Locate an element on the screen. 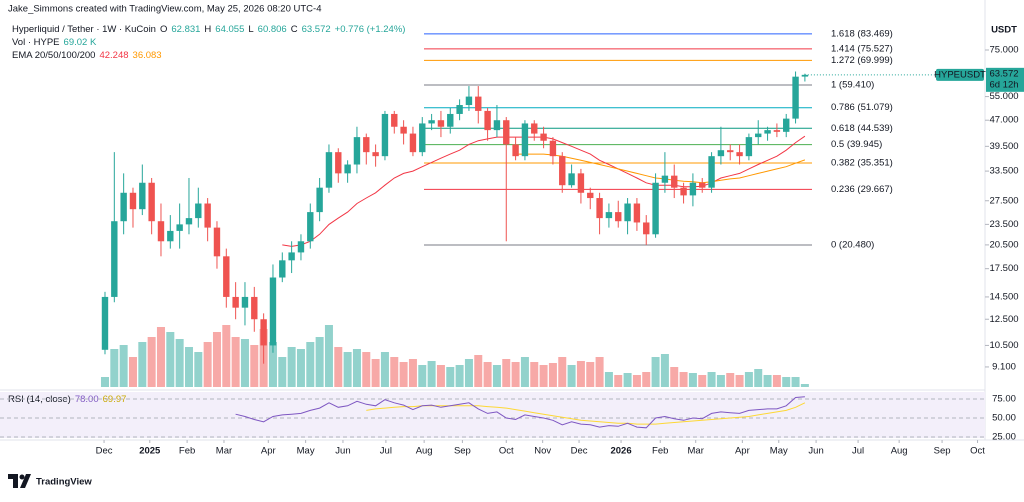 Image resolution: width=1024 pixels, height=502 pixels. rsi-title: RSI (14, close) is located at coordinates (39, 399).